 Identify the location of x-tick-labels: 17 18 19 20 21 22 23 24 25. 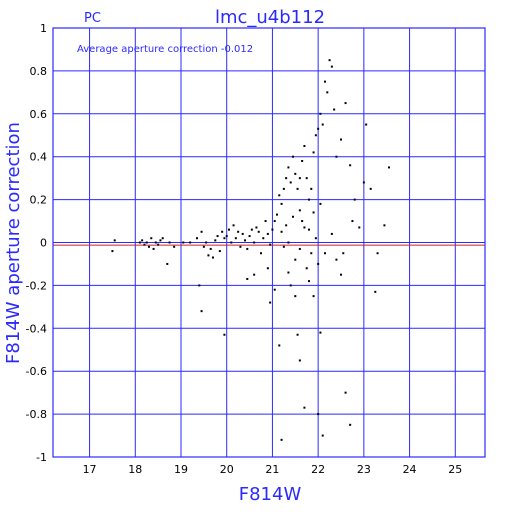
(273, 469).